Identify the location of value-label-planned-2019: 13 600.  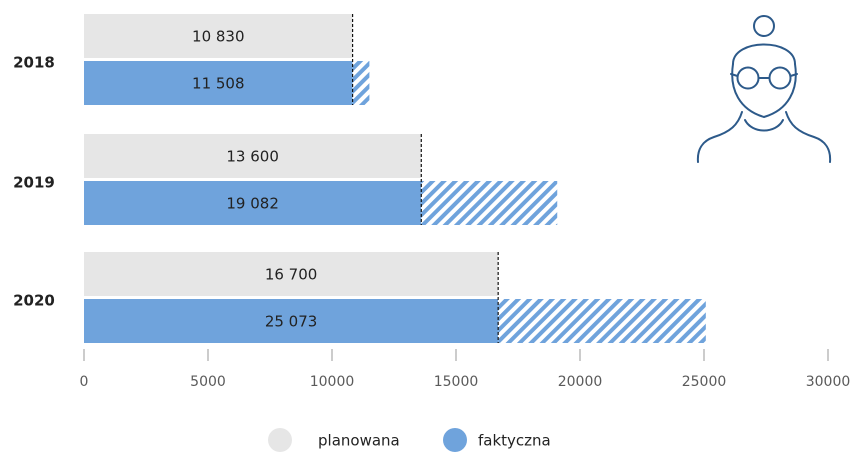
(252, 157).